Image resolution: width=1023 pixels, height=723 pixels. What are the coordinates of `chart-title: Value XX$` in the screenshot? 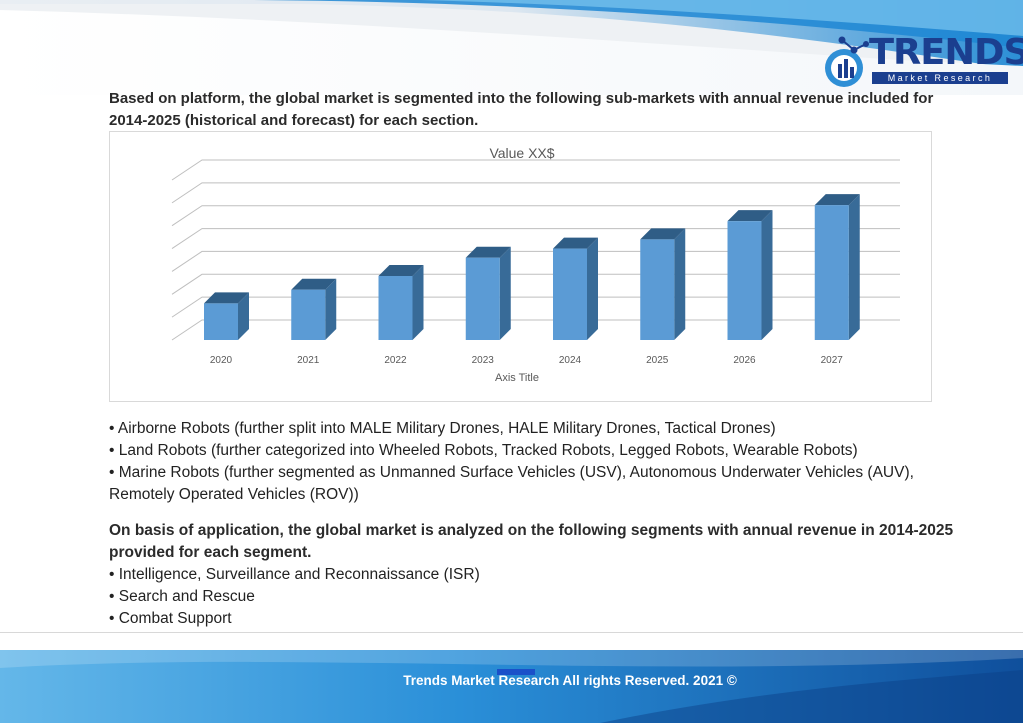 It's located at (521, 153).